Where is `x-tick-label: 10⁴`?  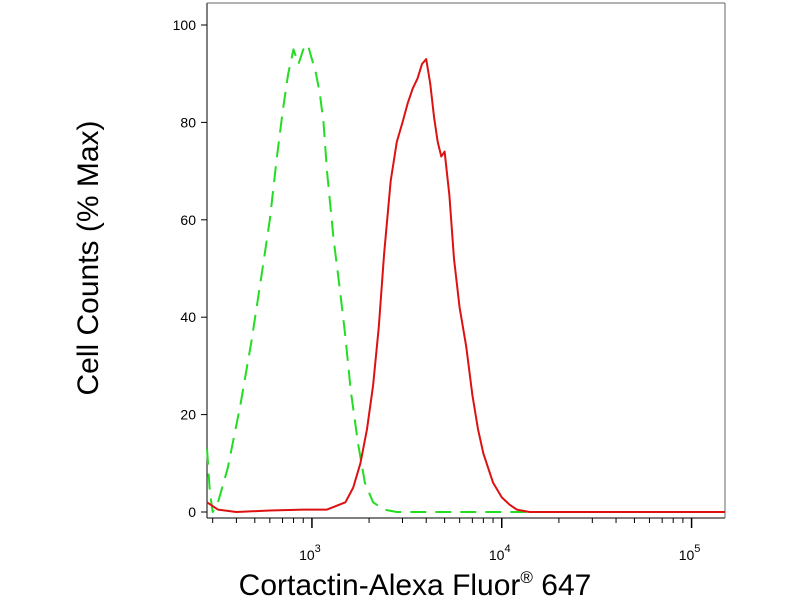
x-tick-label: 10⁴ is located at coordinates (500, 553).